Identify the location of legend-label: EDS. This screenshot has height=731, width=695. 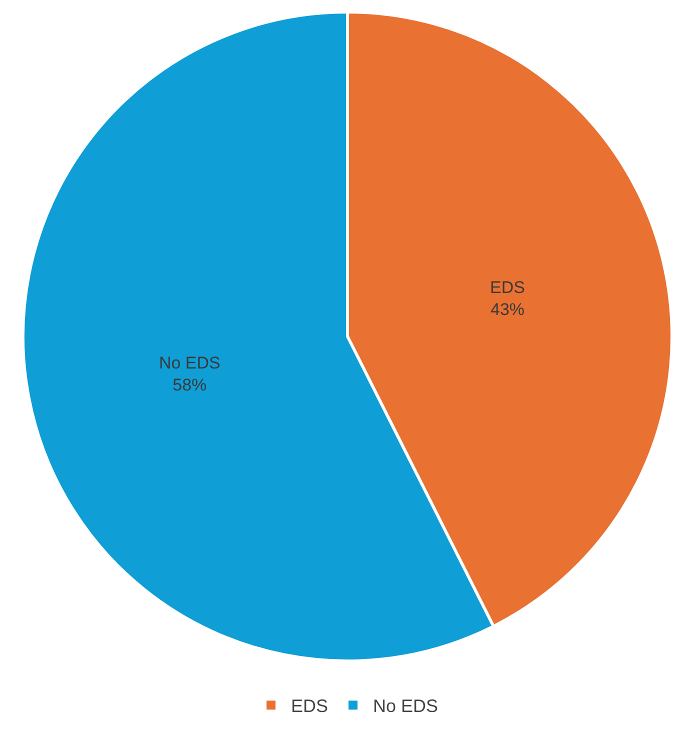
(309, 706).